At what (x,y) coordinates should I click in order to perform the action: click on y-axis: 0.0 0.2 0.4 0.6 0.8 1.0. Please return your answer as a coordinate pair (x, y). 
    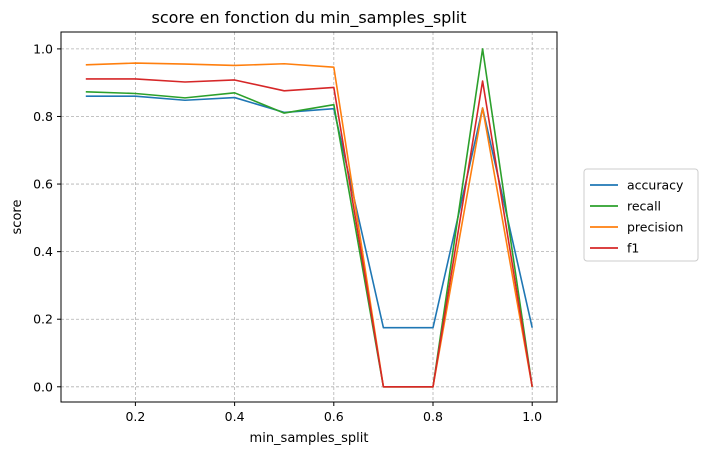
    Looking at the image, I should click on (47, 217).